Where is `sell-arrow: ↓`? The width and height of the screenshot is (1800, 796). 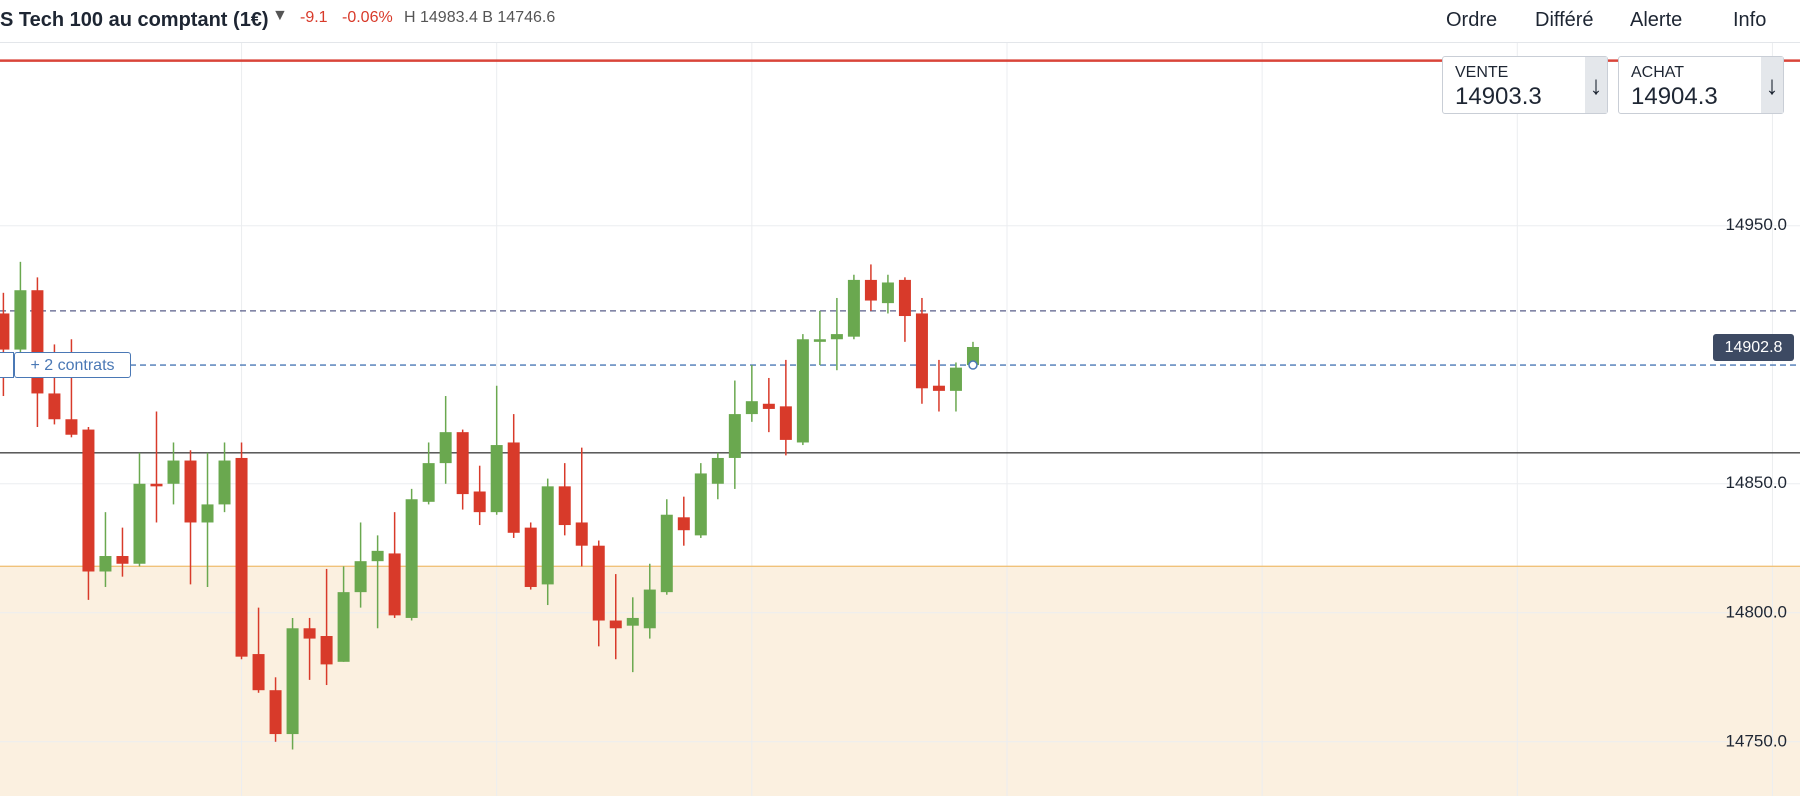 sell-arrow: ↓ is located at coordinates (1596, 85).